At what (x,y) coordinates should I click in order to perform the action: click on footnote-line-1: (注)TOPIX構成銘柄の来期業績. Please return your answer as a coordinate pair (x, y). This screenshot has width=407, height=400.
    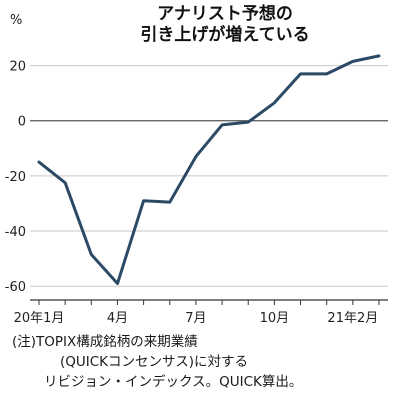
    Looking at the image, I should click on (105, 342).